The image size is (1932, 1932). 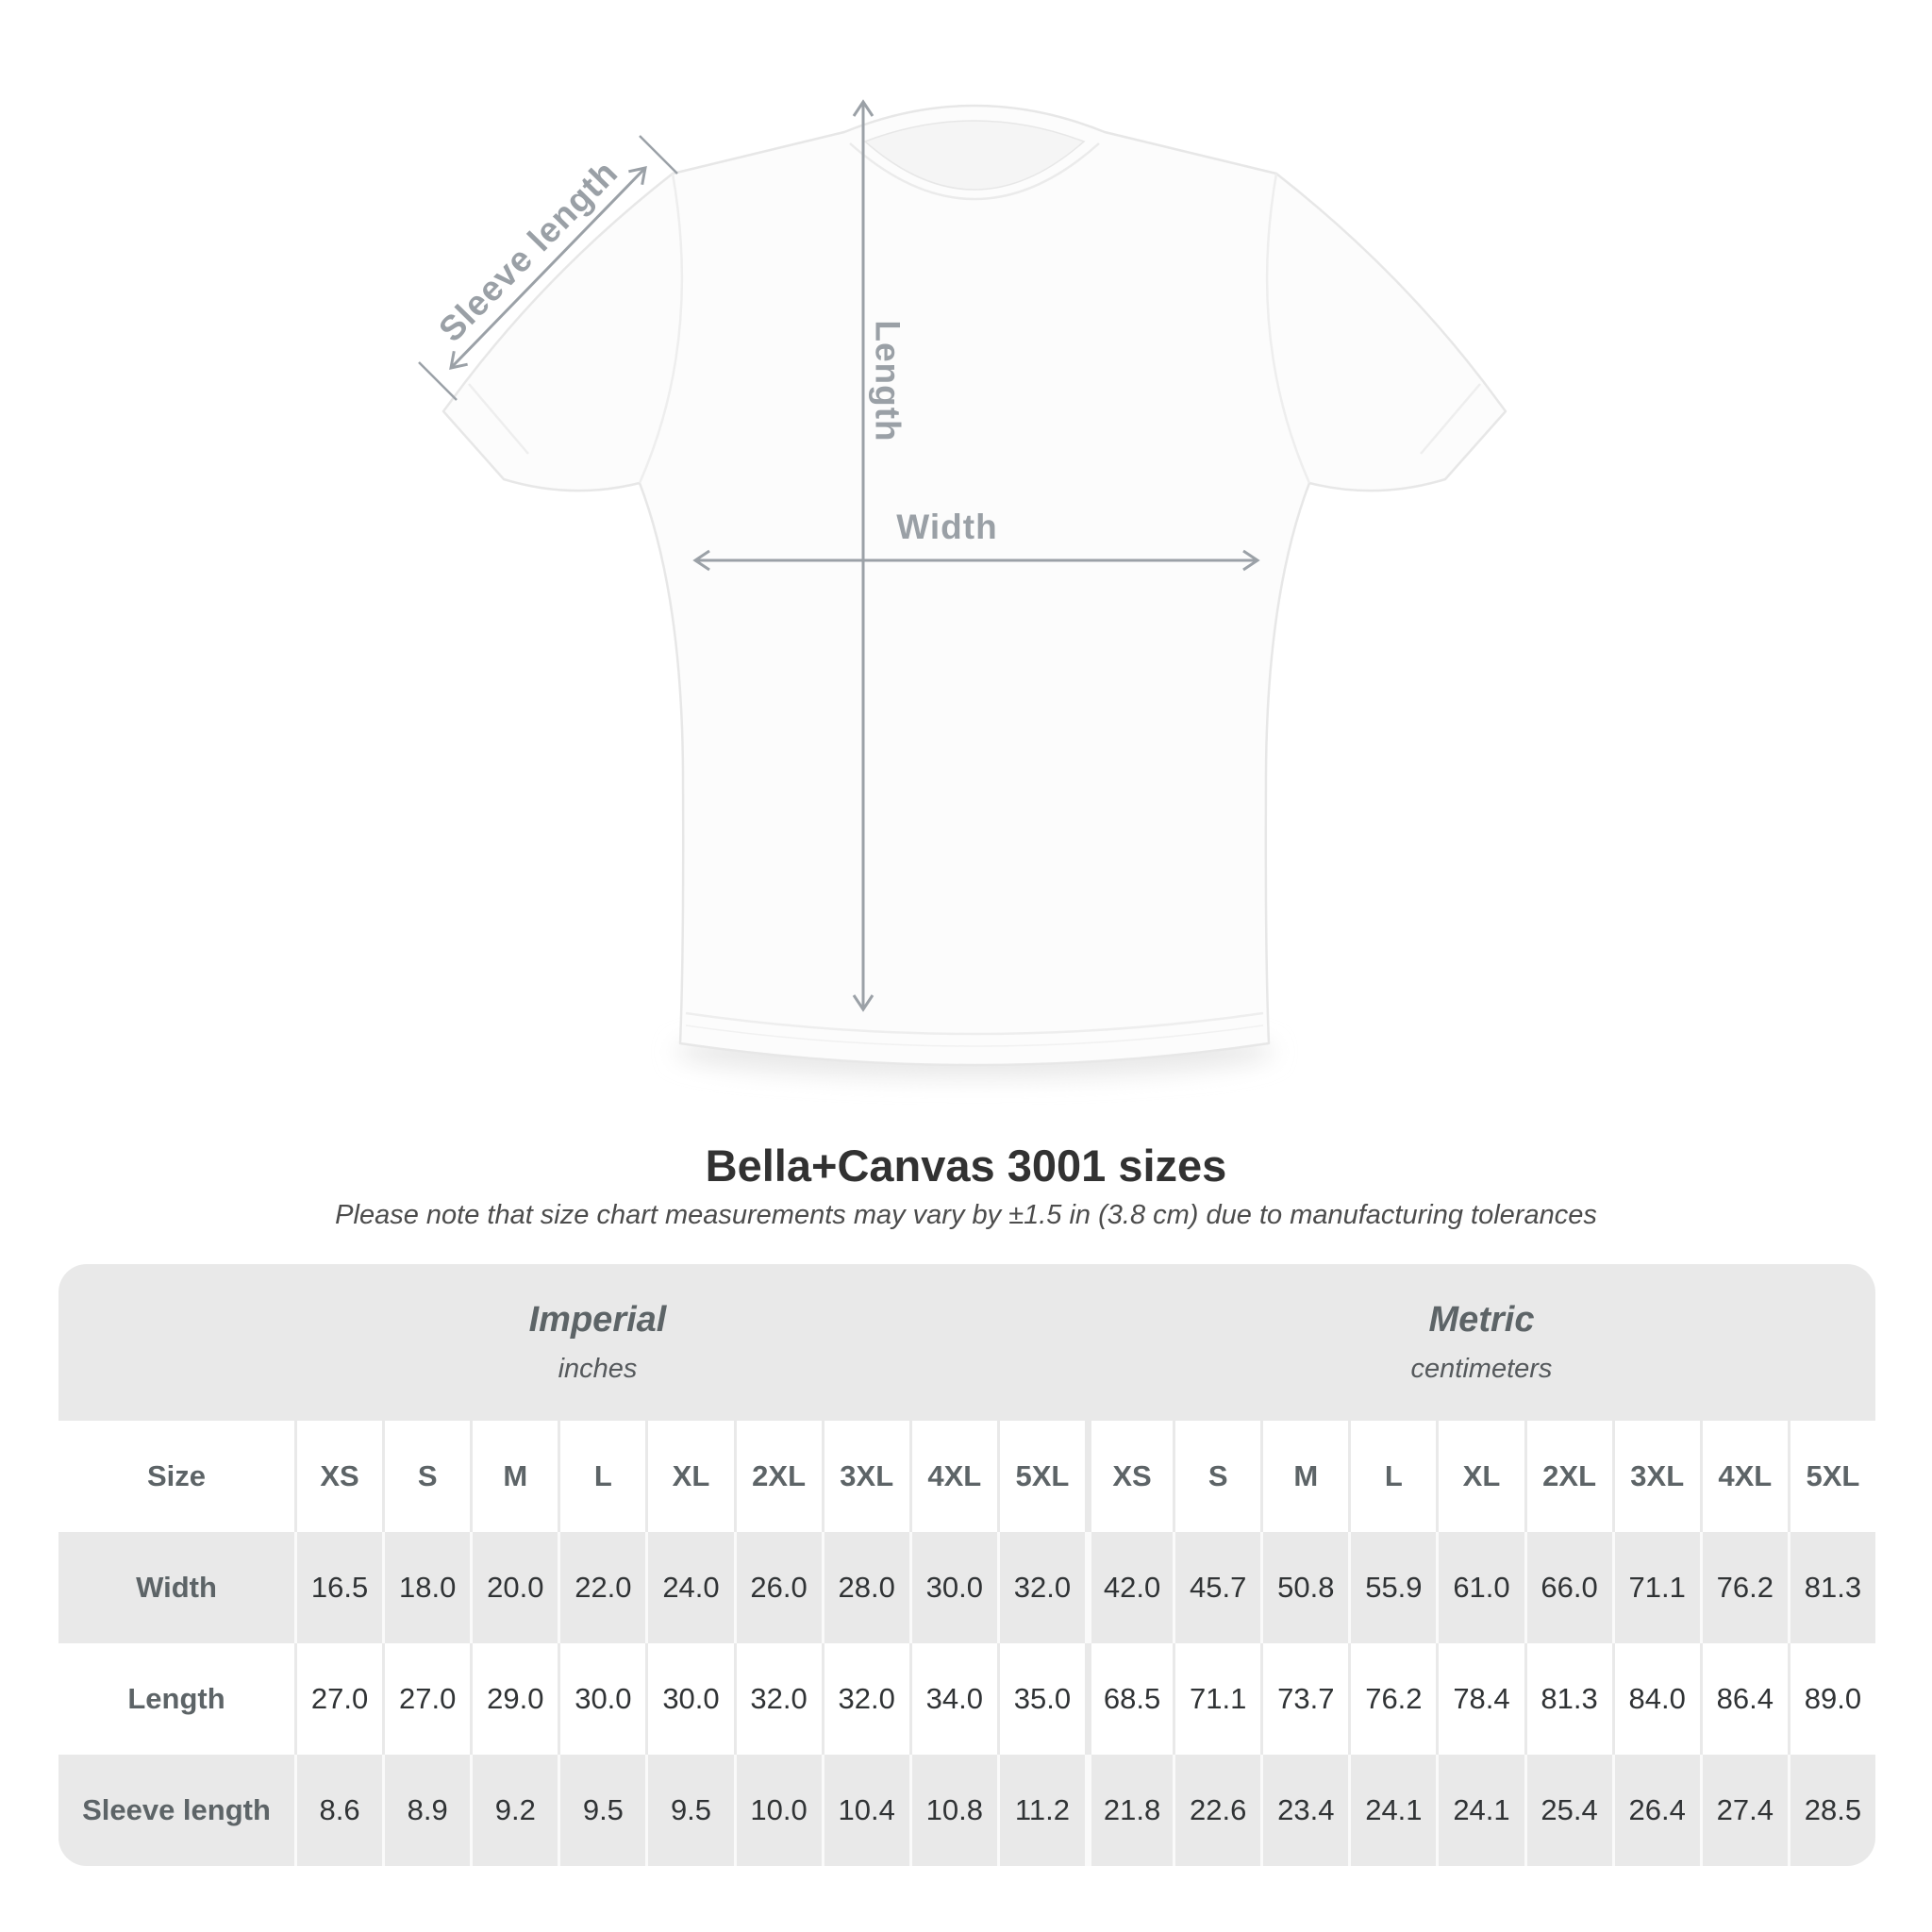 What do you see at coordinates (340, 1811) in the screenshot?
I see `table-cell: 8.6` at bounding box center [340, 1811].